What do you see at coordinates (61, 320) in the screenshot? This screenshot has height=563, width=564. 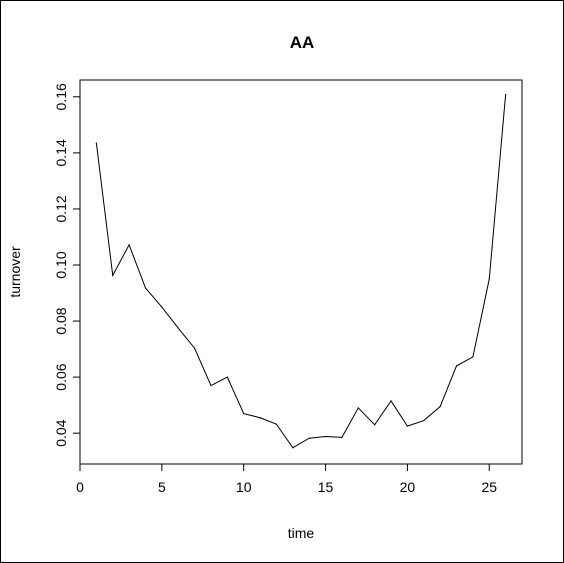 I see `y-tick-label: 0.08` at bounding box center [61, 320].